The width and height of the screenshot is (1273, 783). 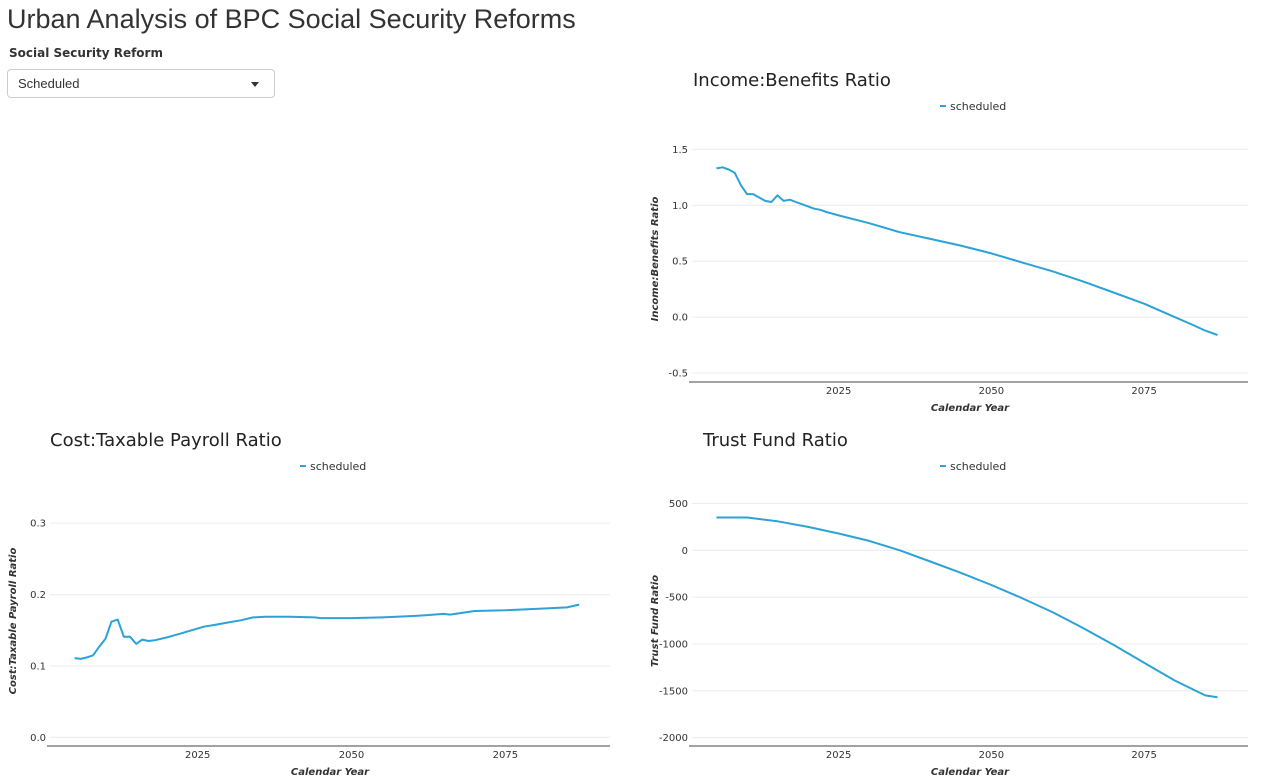 What do you see at coordinates (775, 440) in the screenshot?
I see `chart-title: Trust Fund Ratio` at bounding box center [775, 440].